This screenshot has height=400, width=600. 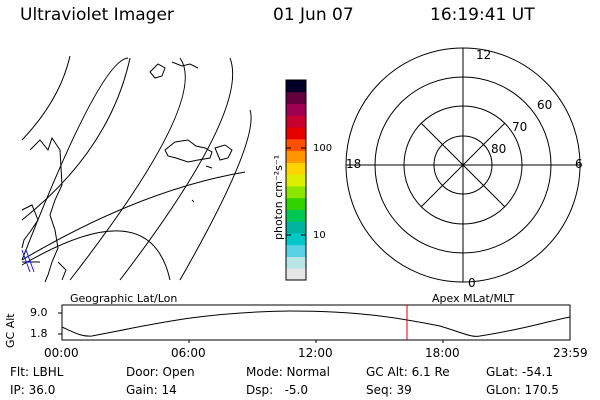 I want to click on timeline-xtick-2359: 23:59, so click(x=570, y=353).